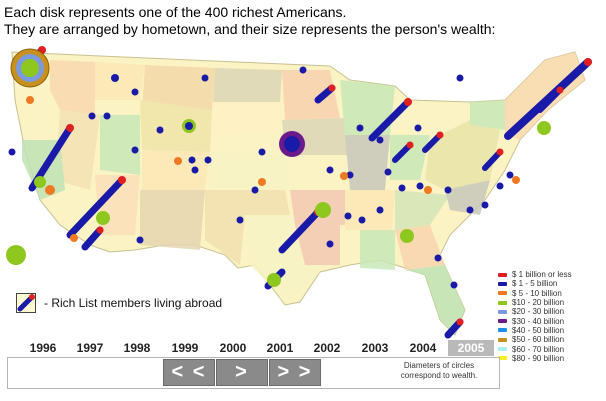 The width and height of the screenshot is (606, 401). What do you see at coordinates (300, 231) in the screenshot?
I see `disk-stack-dallas` at bounding box center [300, 231].